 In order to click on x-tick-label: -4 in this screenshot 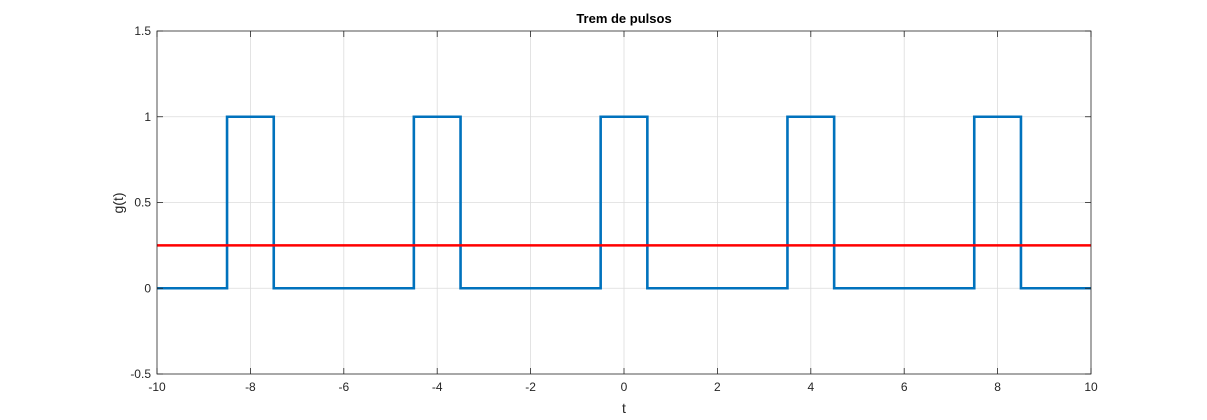, I will do `click(437, 387)`.